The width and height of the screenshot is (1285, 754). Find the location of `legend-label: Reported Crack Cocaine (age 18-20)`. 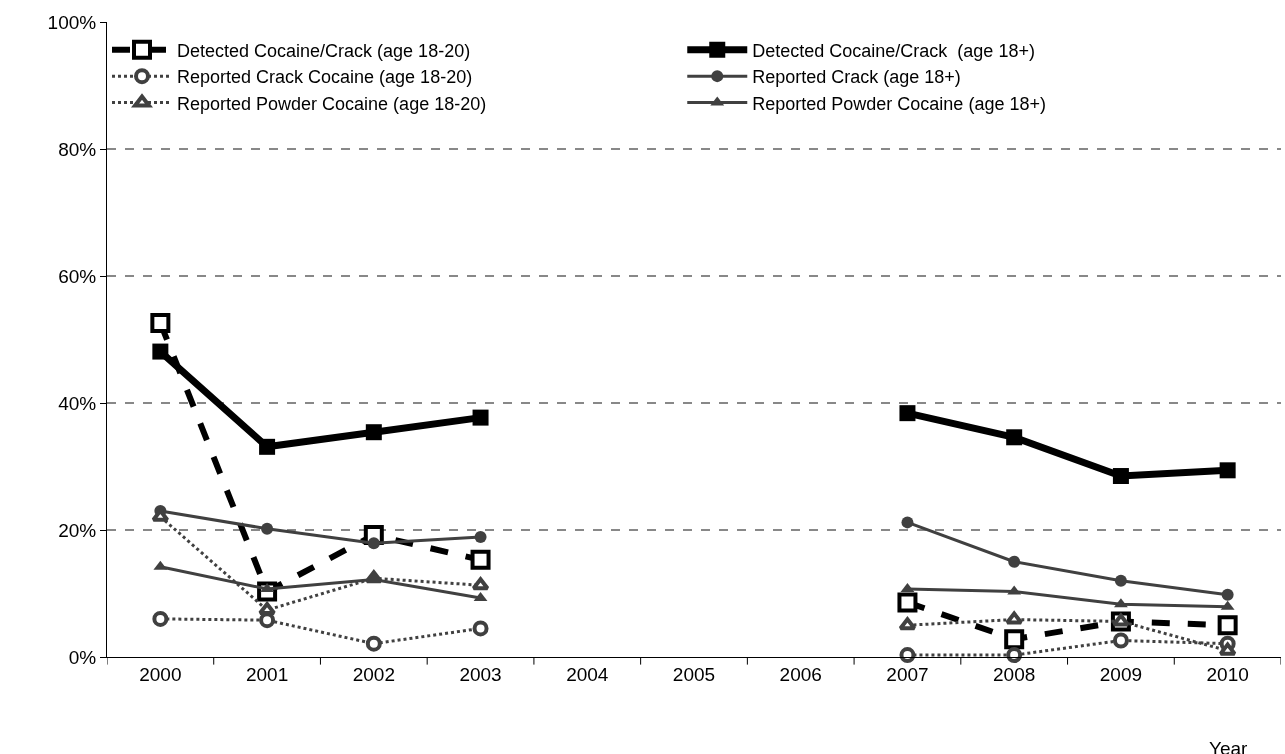

legend-label: Reported Crack Cocaine (age 18-20) is located at coordinates (325, 77).